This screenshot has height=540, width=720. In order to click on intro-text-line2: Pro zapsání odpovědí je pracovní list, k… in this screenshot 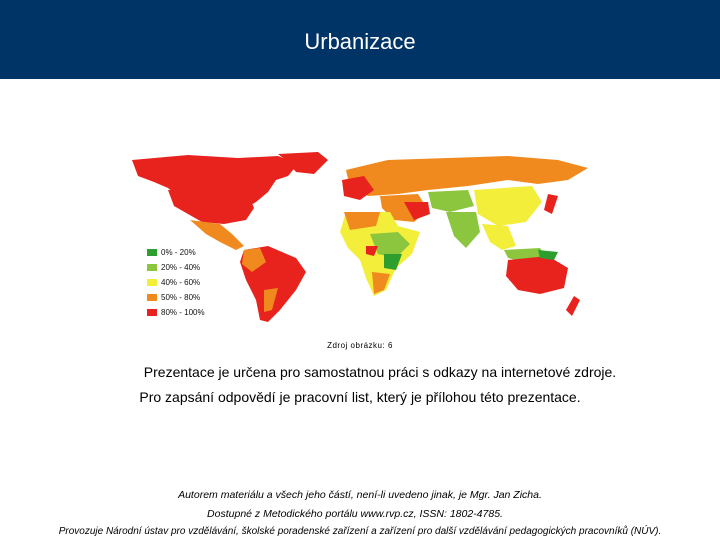, I will do `click(360, 397)`.